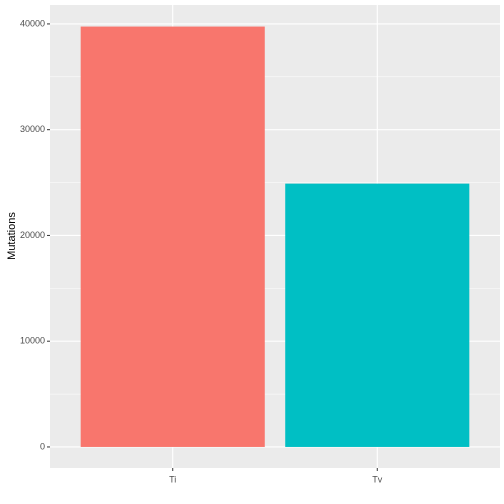 This screenshot has width=504, height=504. I want to click on y-tick-label: 10000, so click(32, 341).